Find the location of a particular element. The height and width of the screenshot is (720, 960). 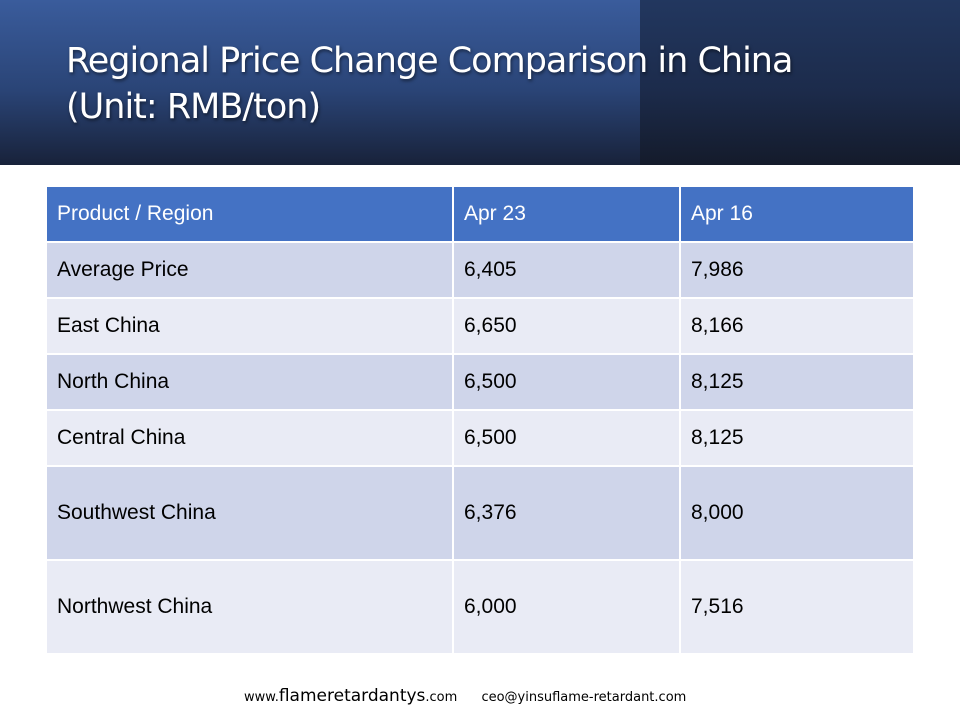

table-row: Southwest China 6,376 8,000 is located at coordinates (480, 512).